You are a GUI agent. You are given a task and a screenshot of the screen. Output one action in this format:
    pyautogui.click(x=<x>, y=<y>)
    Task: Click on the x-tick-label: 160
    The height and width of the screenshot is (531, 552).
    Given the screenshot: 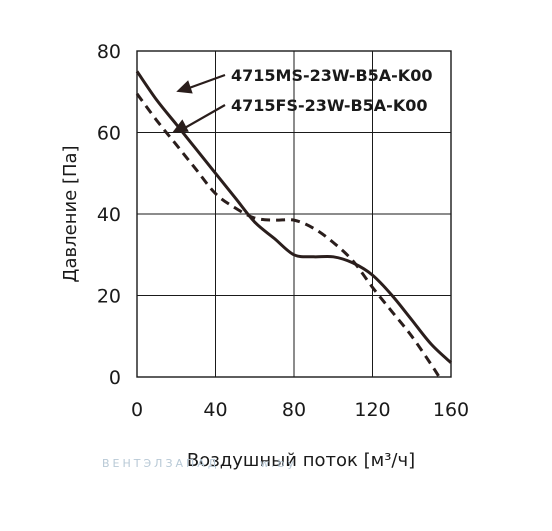 What is the action you would take?
    pyautogui.click(x=451, y=410)
    